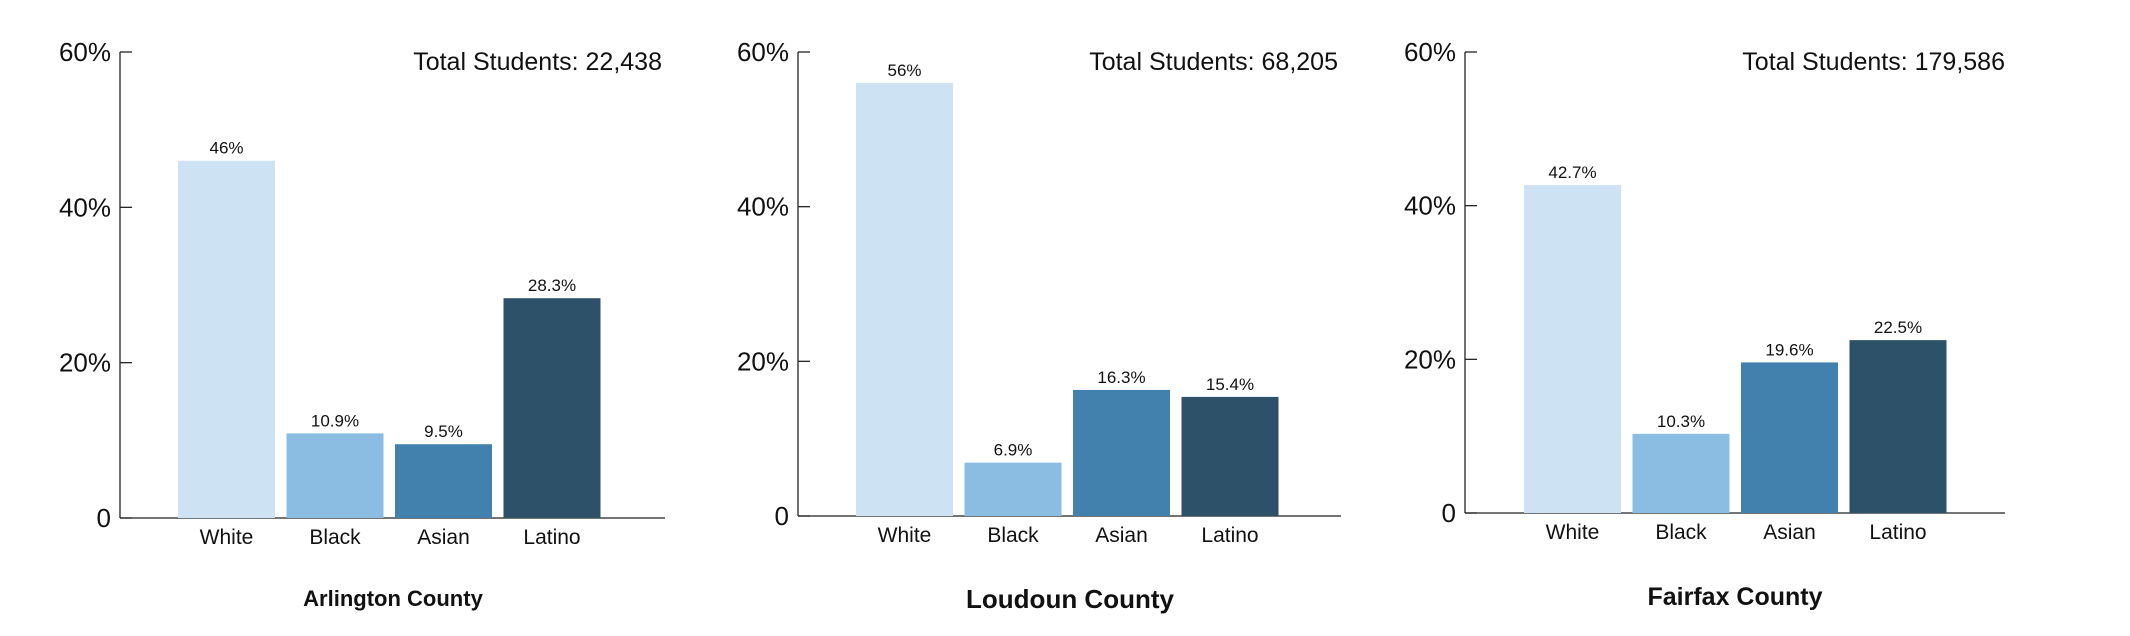  I want to click on value-label: 6.9%, so click(1013, 450).